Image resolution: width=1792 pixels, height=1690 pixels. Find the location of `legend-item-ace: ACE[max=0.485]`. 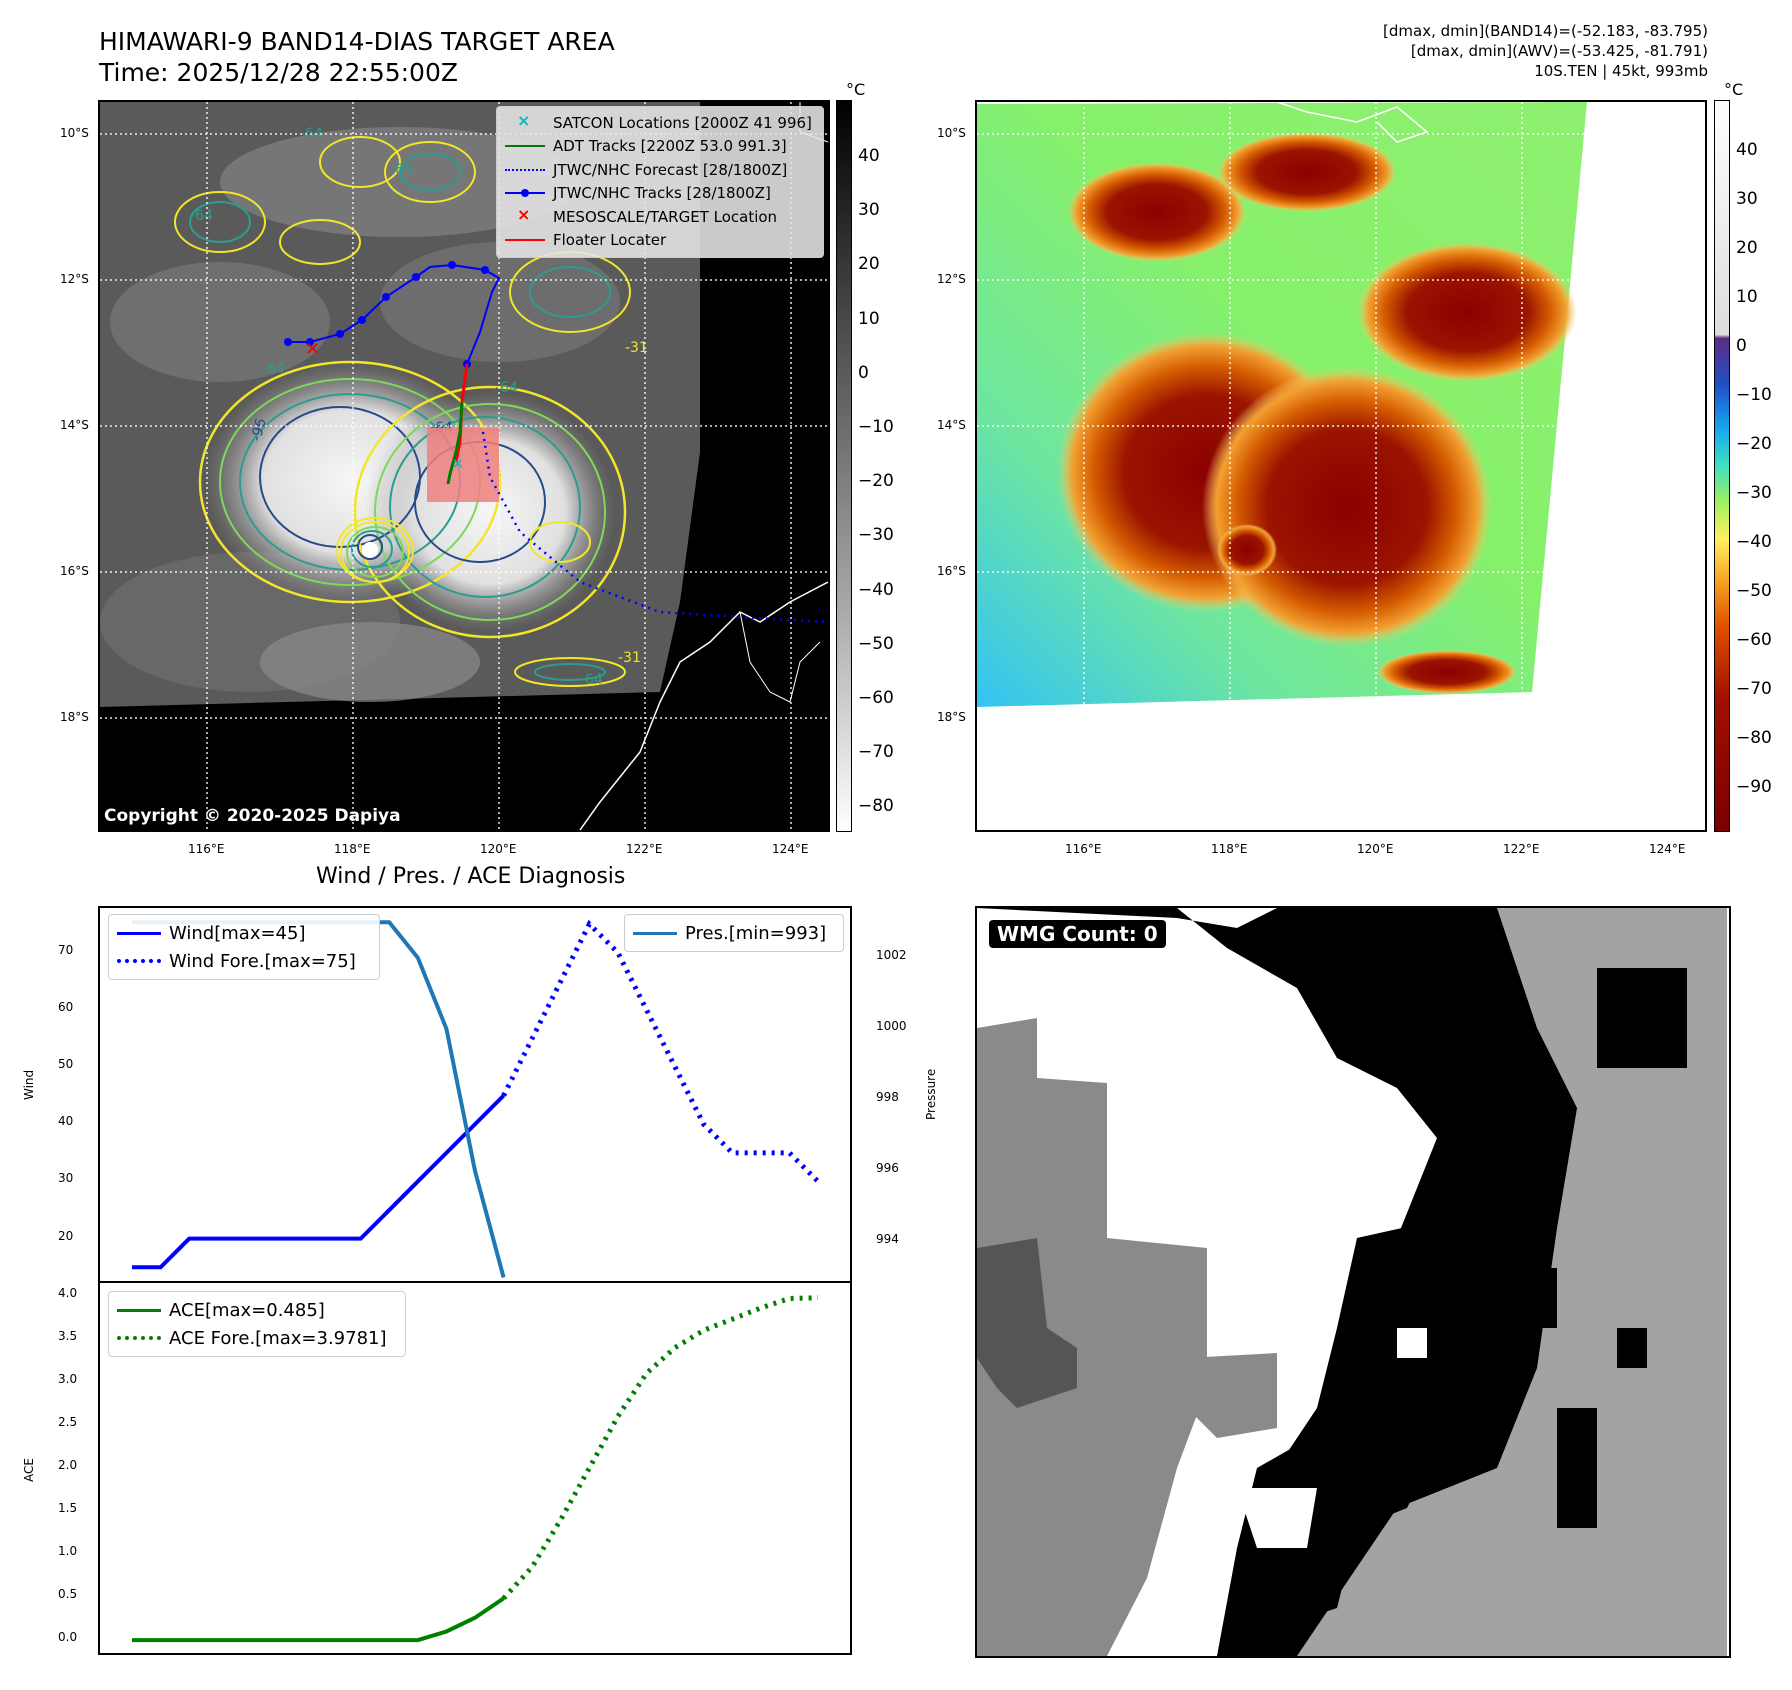

legend-item-ace: ACE[max=0.485] is located at coordinates (257, 1310).